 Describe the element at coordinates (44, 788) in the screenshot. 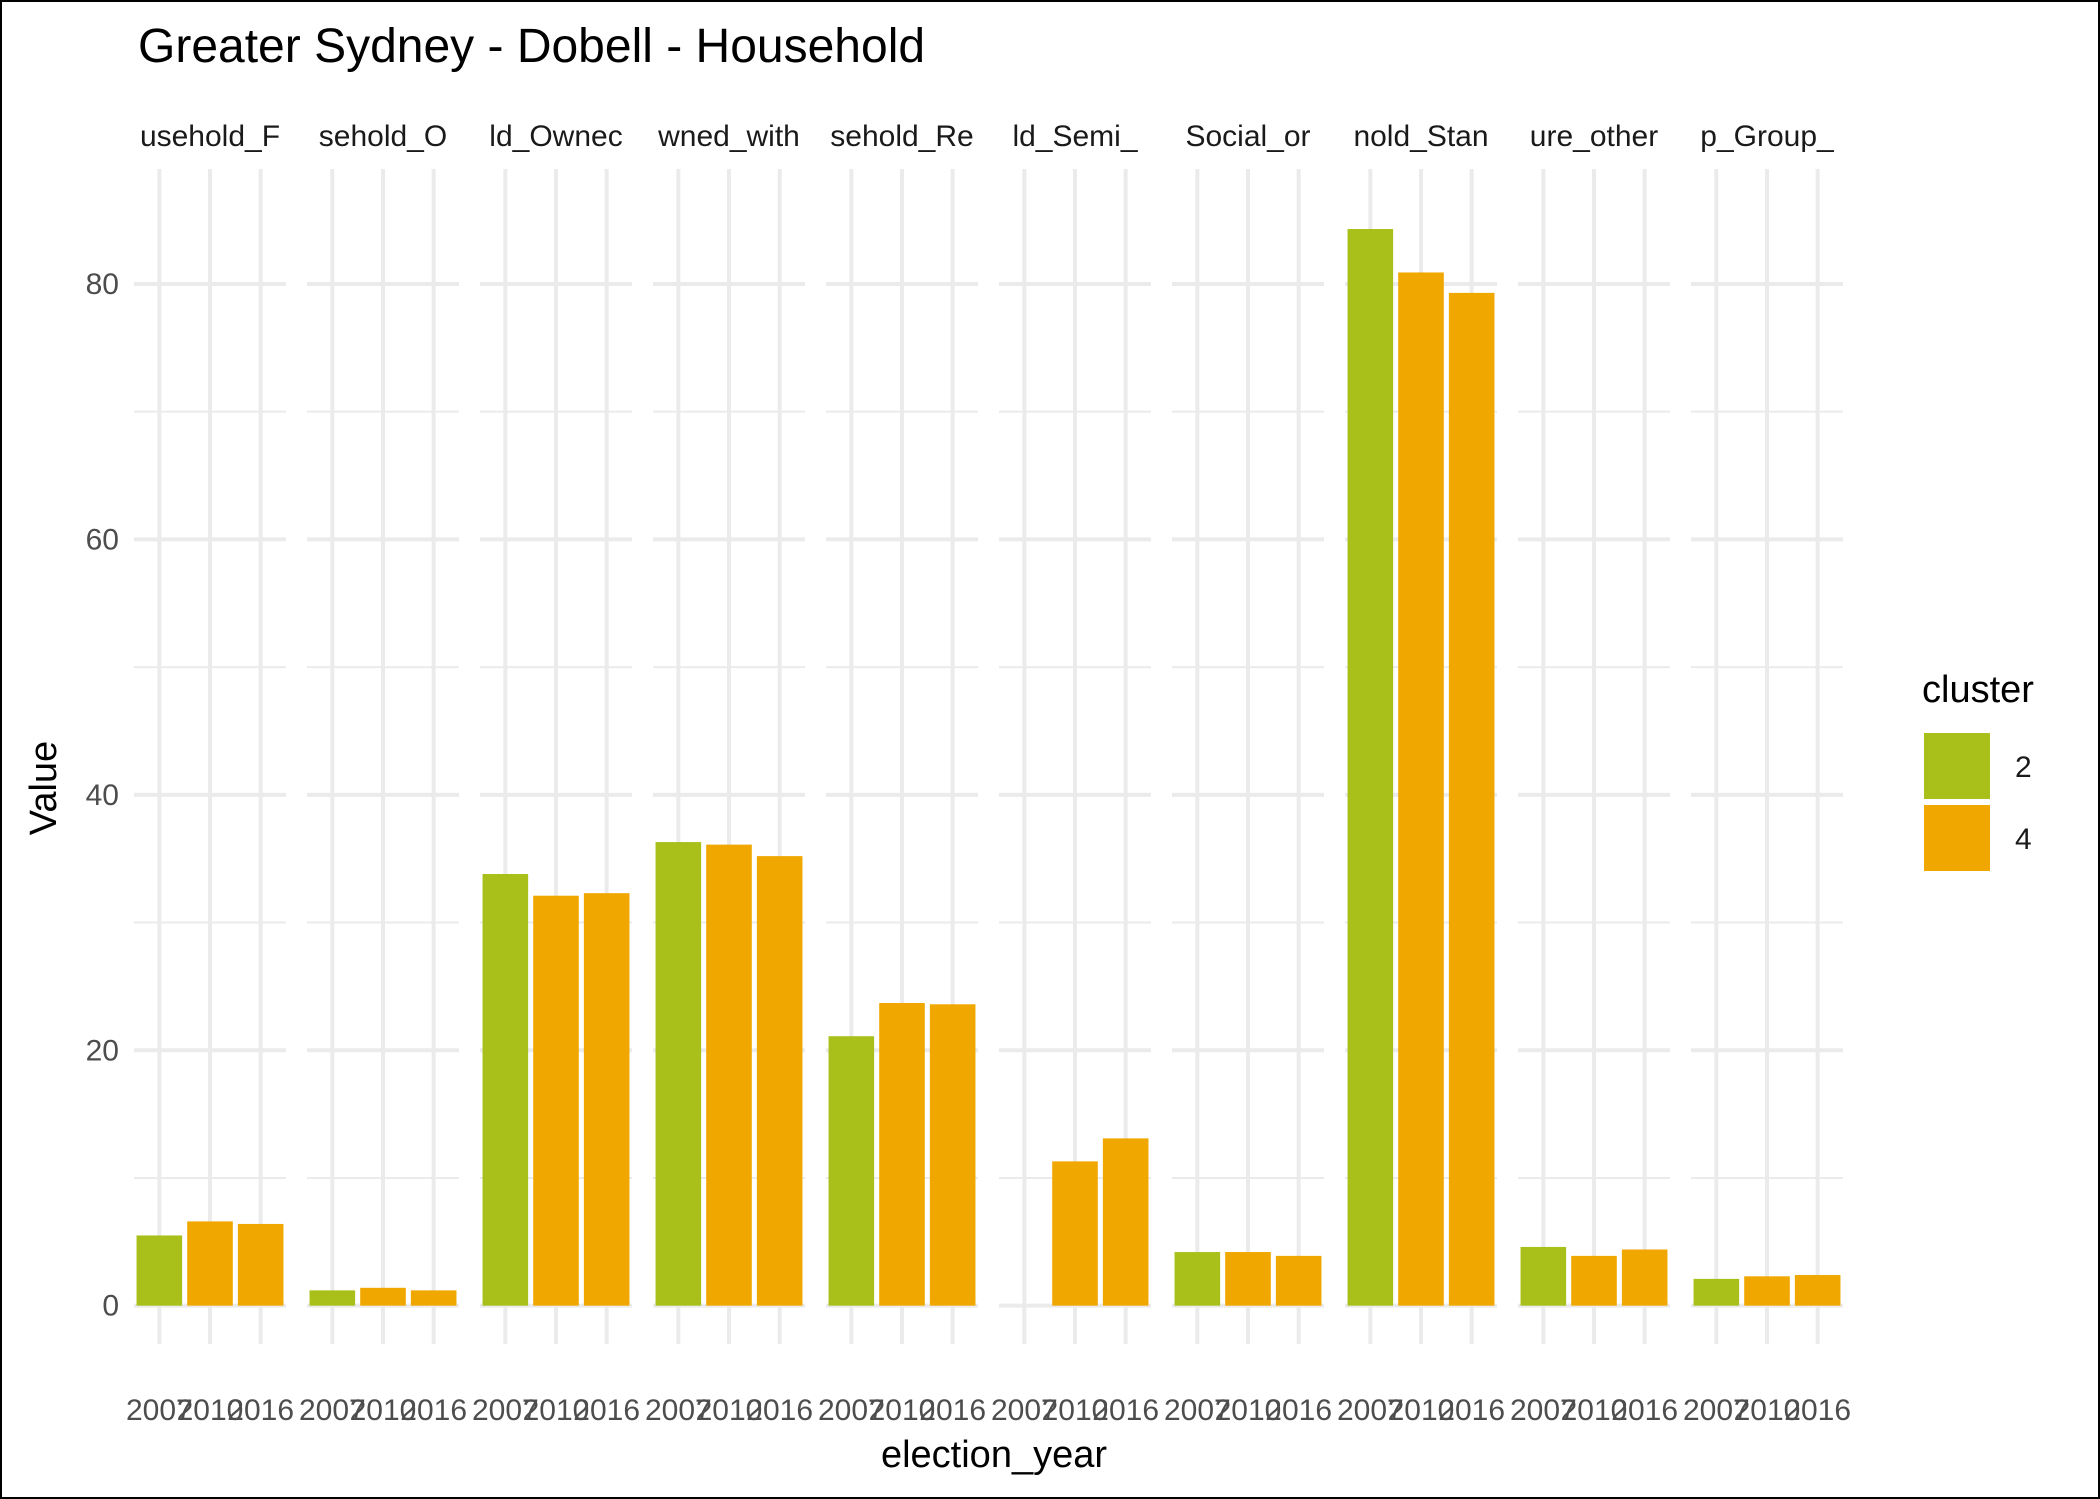

I see `y-axis-title: Value` at that location.